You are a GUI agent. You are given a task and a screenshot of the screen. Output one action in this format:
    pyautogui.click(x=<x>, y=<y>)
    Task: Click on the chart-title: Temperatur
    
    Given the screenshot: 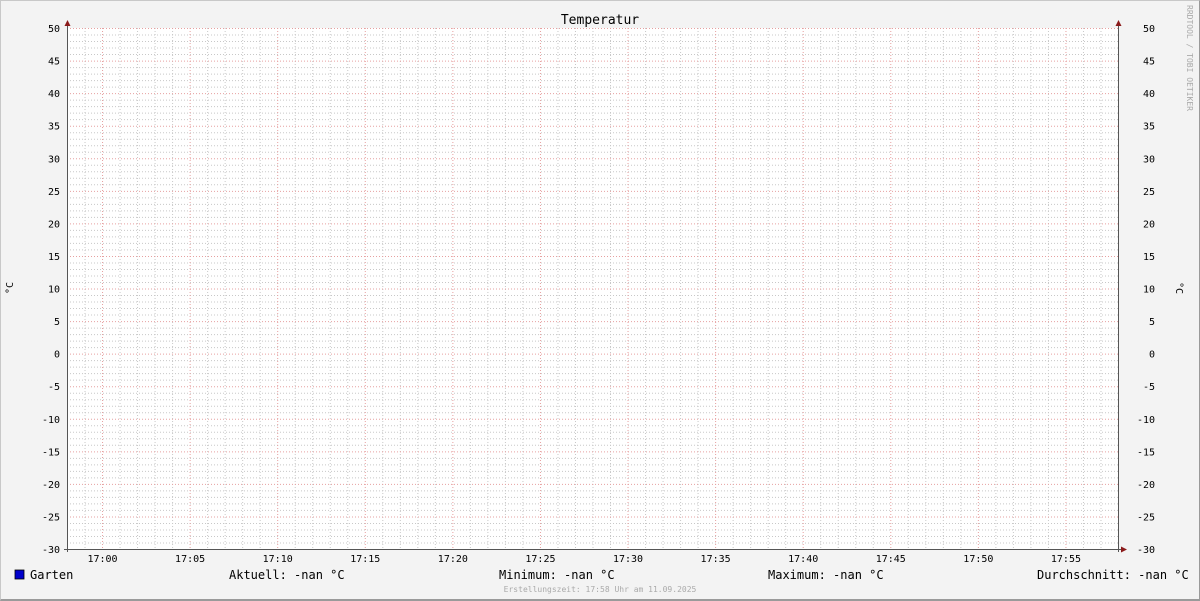 What is the action you would take?
    pyautogui.click(x=600, y=20)
    